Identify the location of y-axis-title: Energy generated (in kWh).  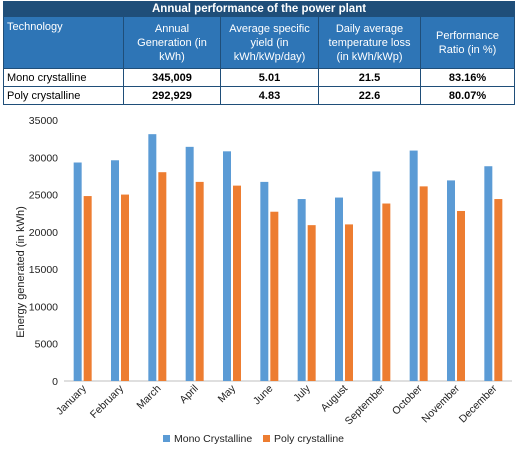
(21, 271).